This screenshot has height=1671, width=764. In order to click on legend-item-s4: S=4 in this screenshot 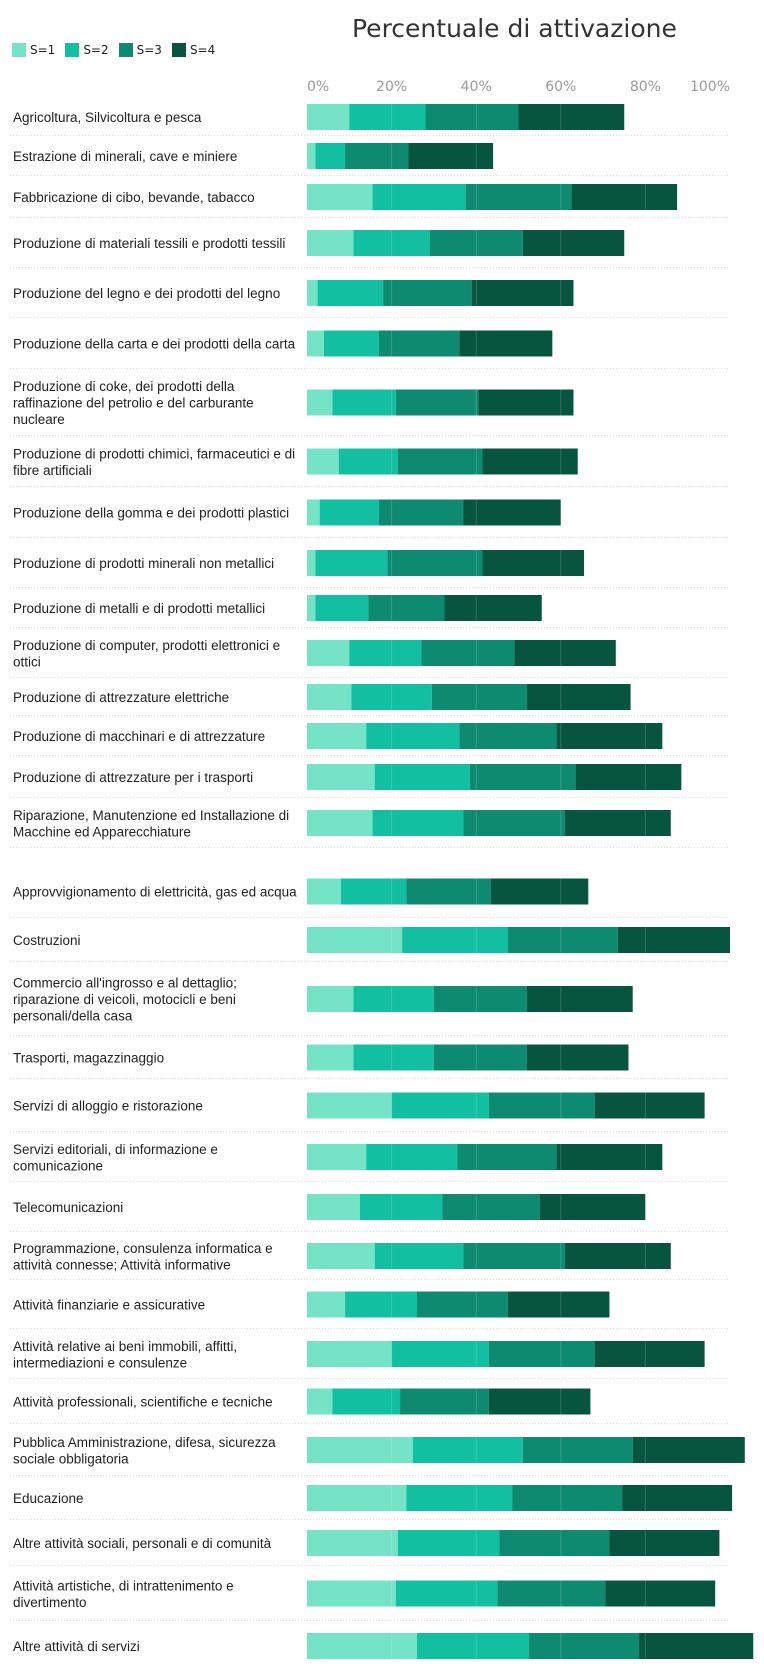, I will do `click(193, 50)`.